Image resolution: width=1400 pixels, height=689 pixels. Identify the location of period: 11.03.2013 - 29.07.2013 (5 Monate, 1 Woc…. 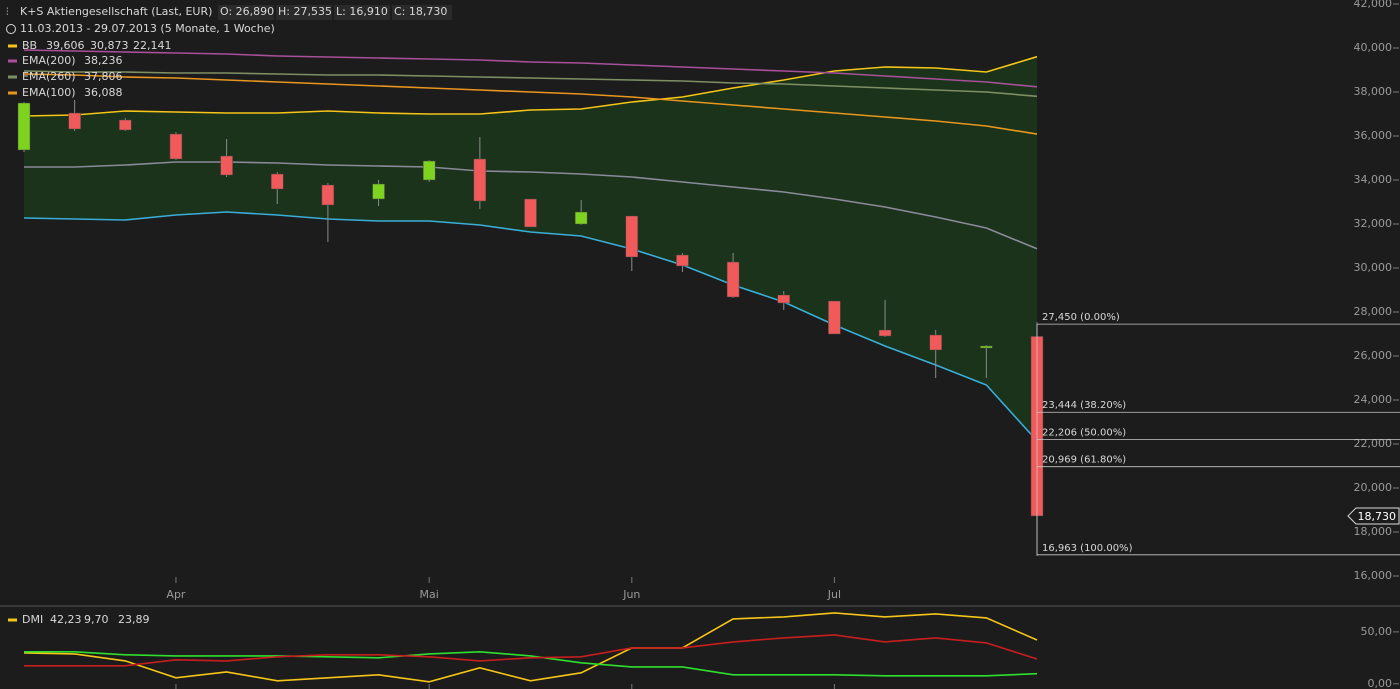
(147, 28).